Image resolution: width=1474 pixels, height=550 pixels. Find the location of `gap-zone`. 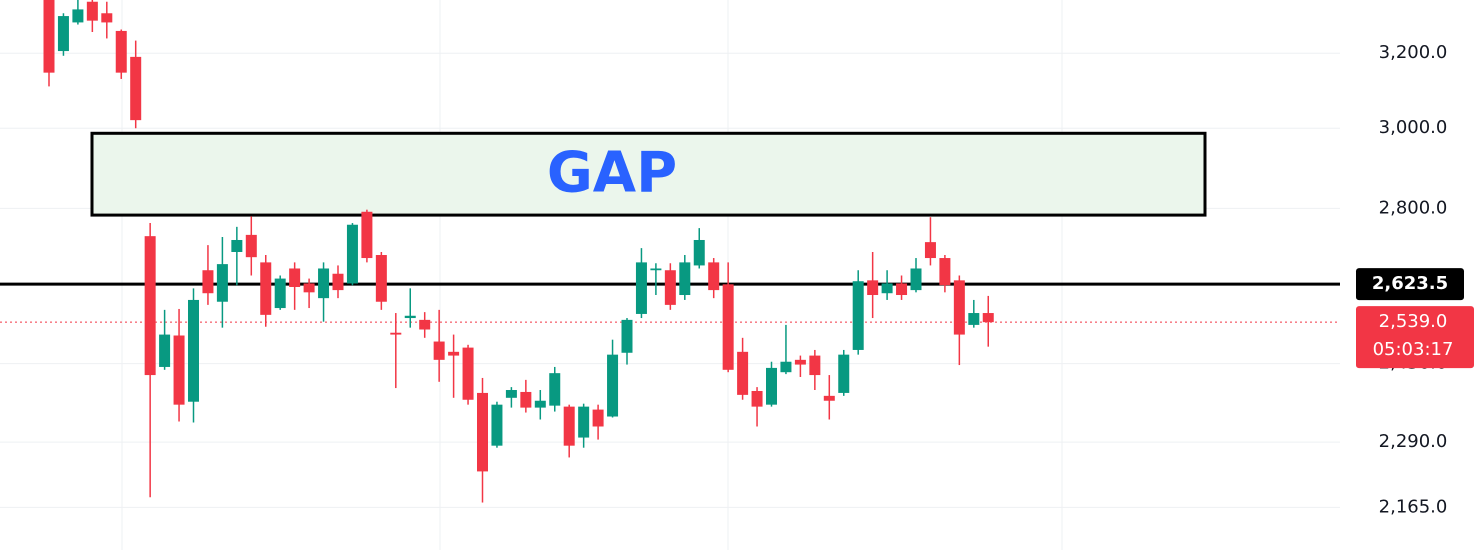

gap-zone is located at coordinates (648, 174).